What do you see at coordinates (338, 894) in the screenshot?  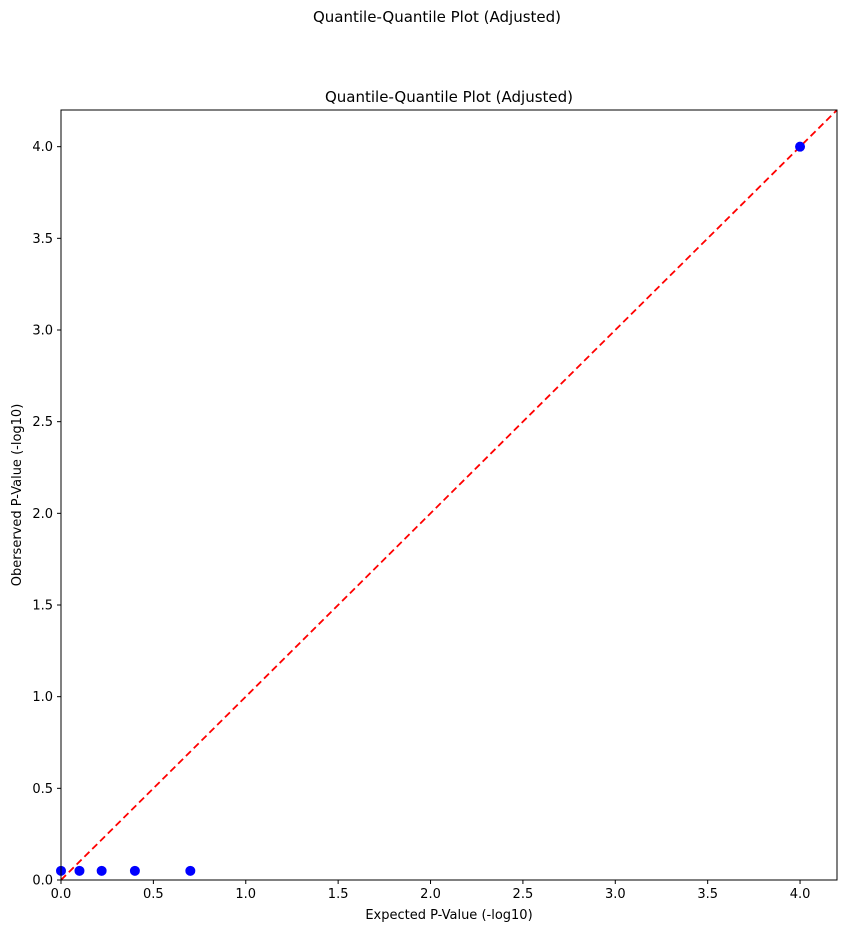 I see `x-tick-label-4: 1.5` at bounding box center [338, 894].